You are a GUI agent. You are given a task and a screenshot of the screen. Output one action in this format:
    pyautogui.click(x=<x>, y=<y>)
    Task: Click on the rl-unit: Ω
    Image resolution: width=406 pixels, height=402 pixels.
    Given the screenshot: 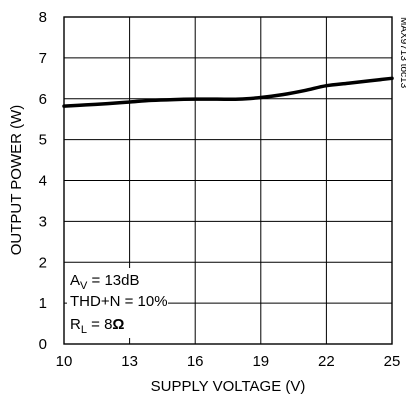 What is the action you would take?
    pyautogui.click(x=118, y=324)
    